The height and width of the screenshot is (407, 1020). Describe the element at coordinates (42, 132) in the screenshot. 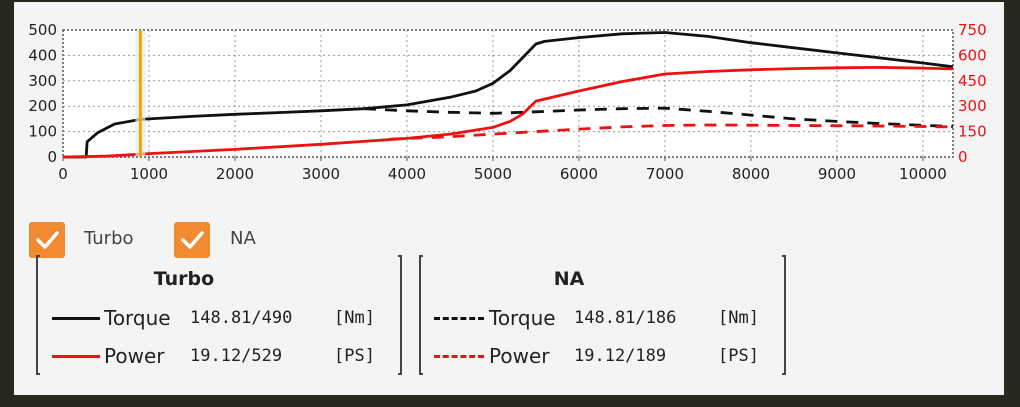

I see `y-left-tick-label: 100` at that location.